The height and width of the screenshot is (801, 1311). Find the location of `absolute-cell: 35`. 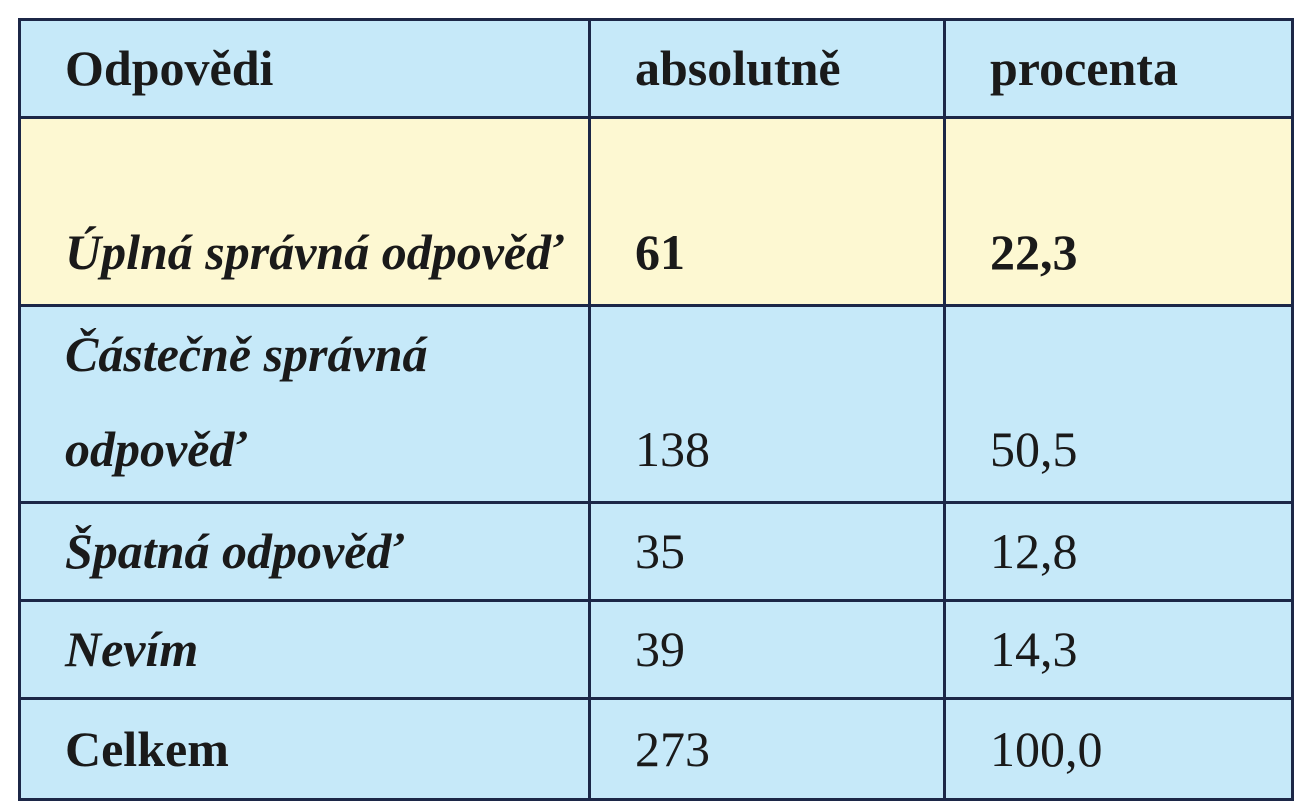

absolute-cell: 35 is located at coordinates (767, 551).